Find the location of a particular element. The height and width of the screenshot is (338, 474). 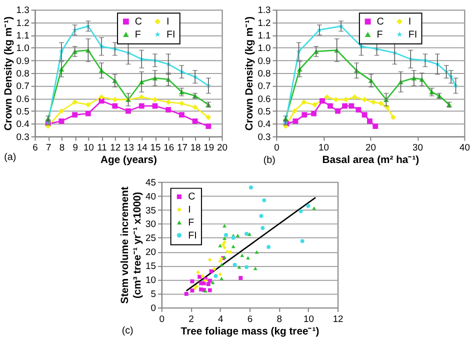

x-tick-label: 13 is located at coordinates (129, 147).